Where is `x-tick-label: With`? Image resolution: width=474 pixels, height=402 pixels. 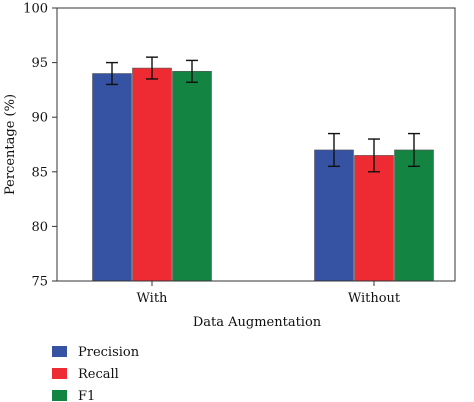 x-tick-label: With is located at coordinates (153, 298).